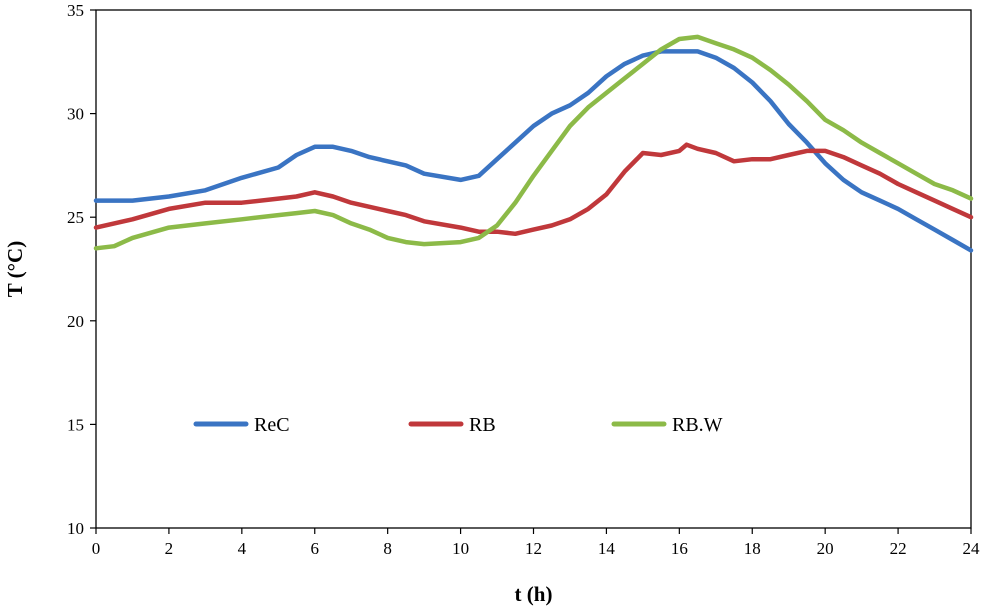 Image resolution: width=987 pixels, height=608 pixels. What do you see at coordinates (460, 548) in the screenshot?
I see `x-tick-label: 10` at bounding box center [460, 548].